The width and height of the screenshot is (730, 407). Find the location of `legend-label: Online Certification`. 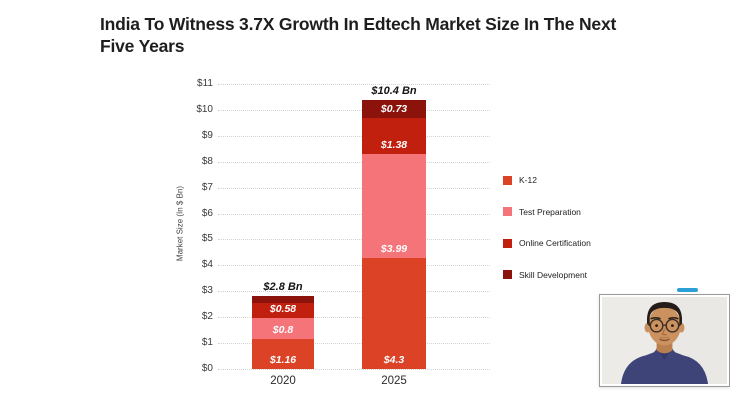

legend-label: Online Certification is located at coordinates (555, 243).